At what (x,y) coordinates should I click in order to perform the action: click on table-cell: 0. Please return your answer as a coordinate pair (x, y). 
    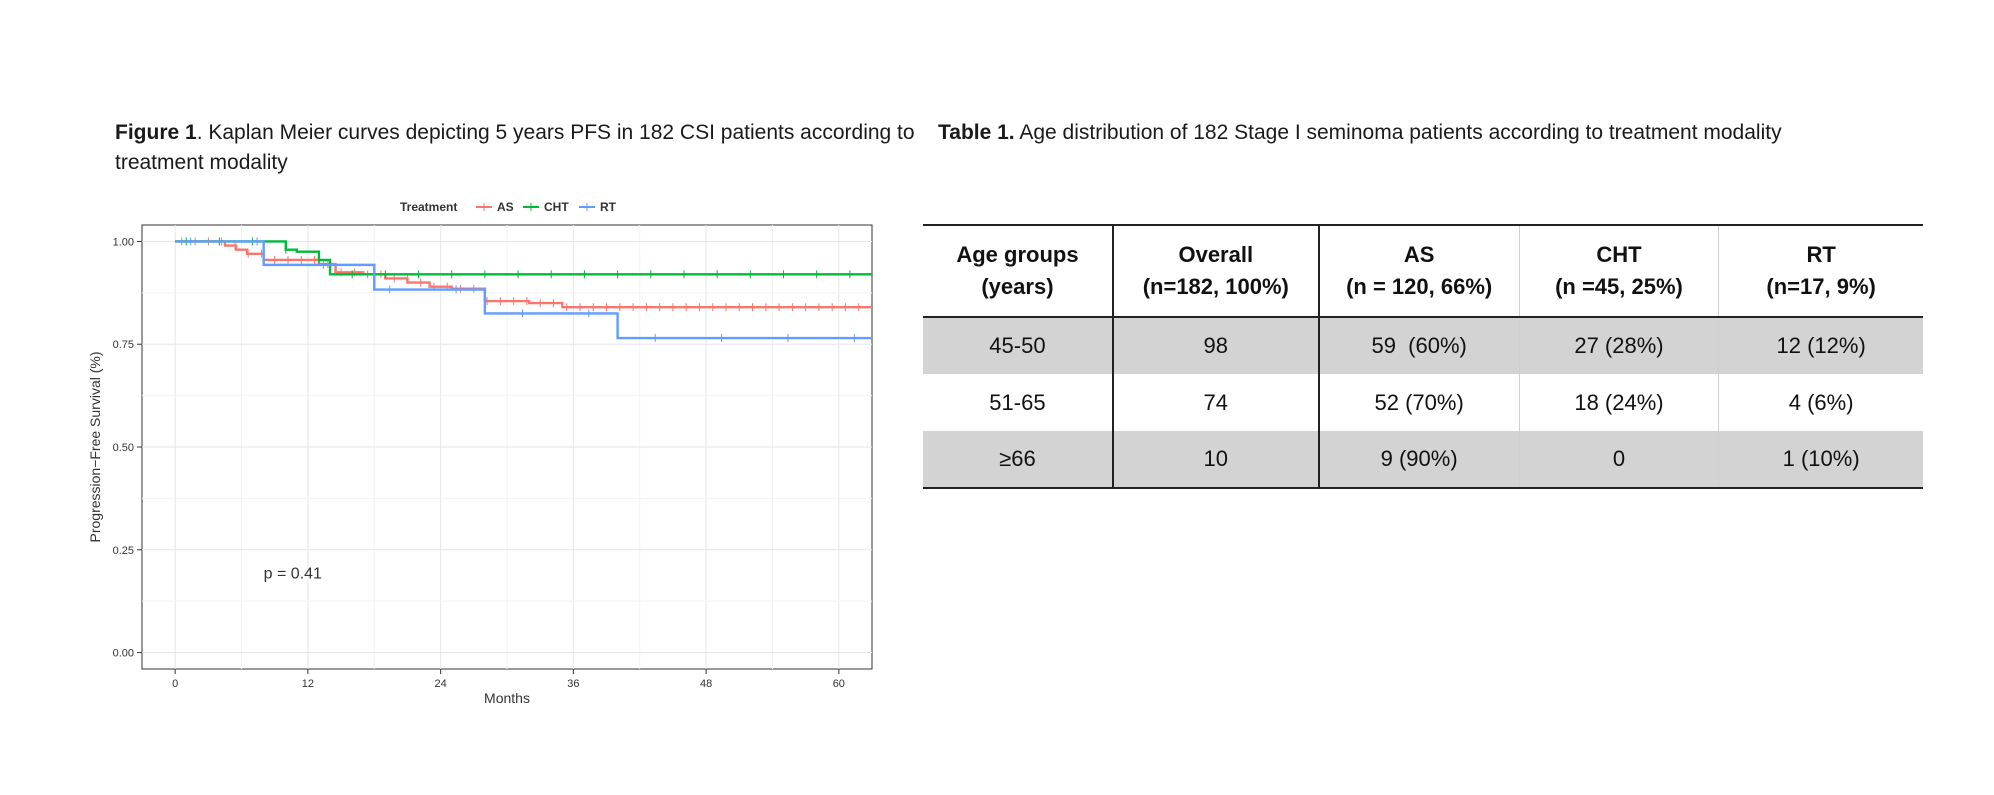
    Looking at the image, I should click on (1619, 460).